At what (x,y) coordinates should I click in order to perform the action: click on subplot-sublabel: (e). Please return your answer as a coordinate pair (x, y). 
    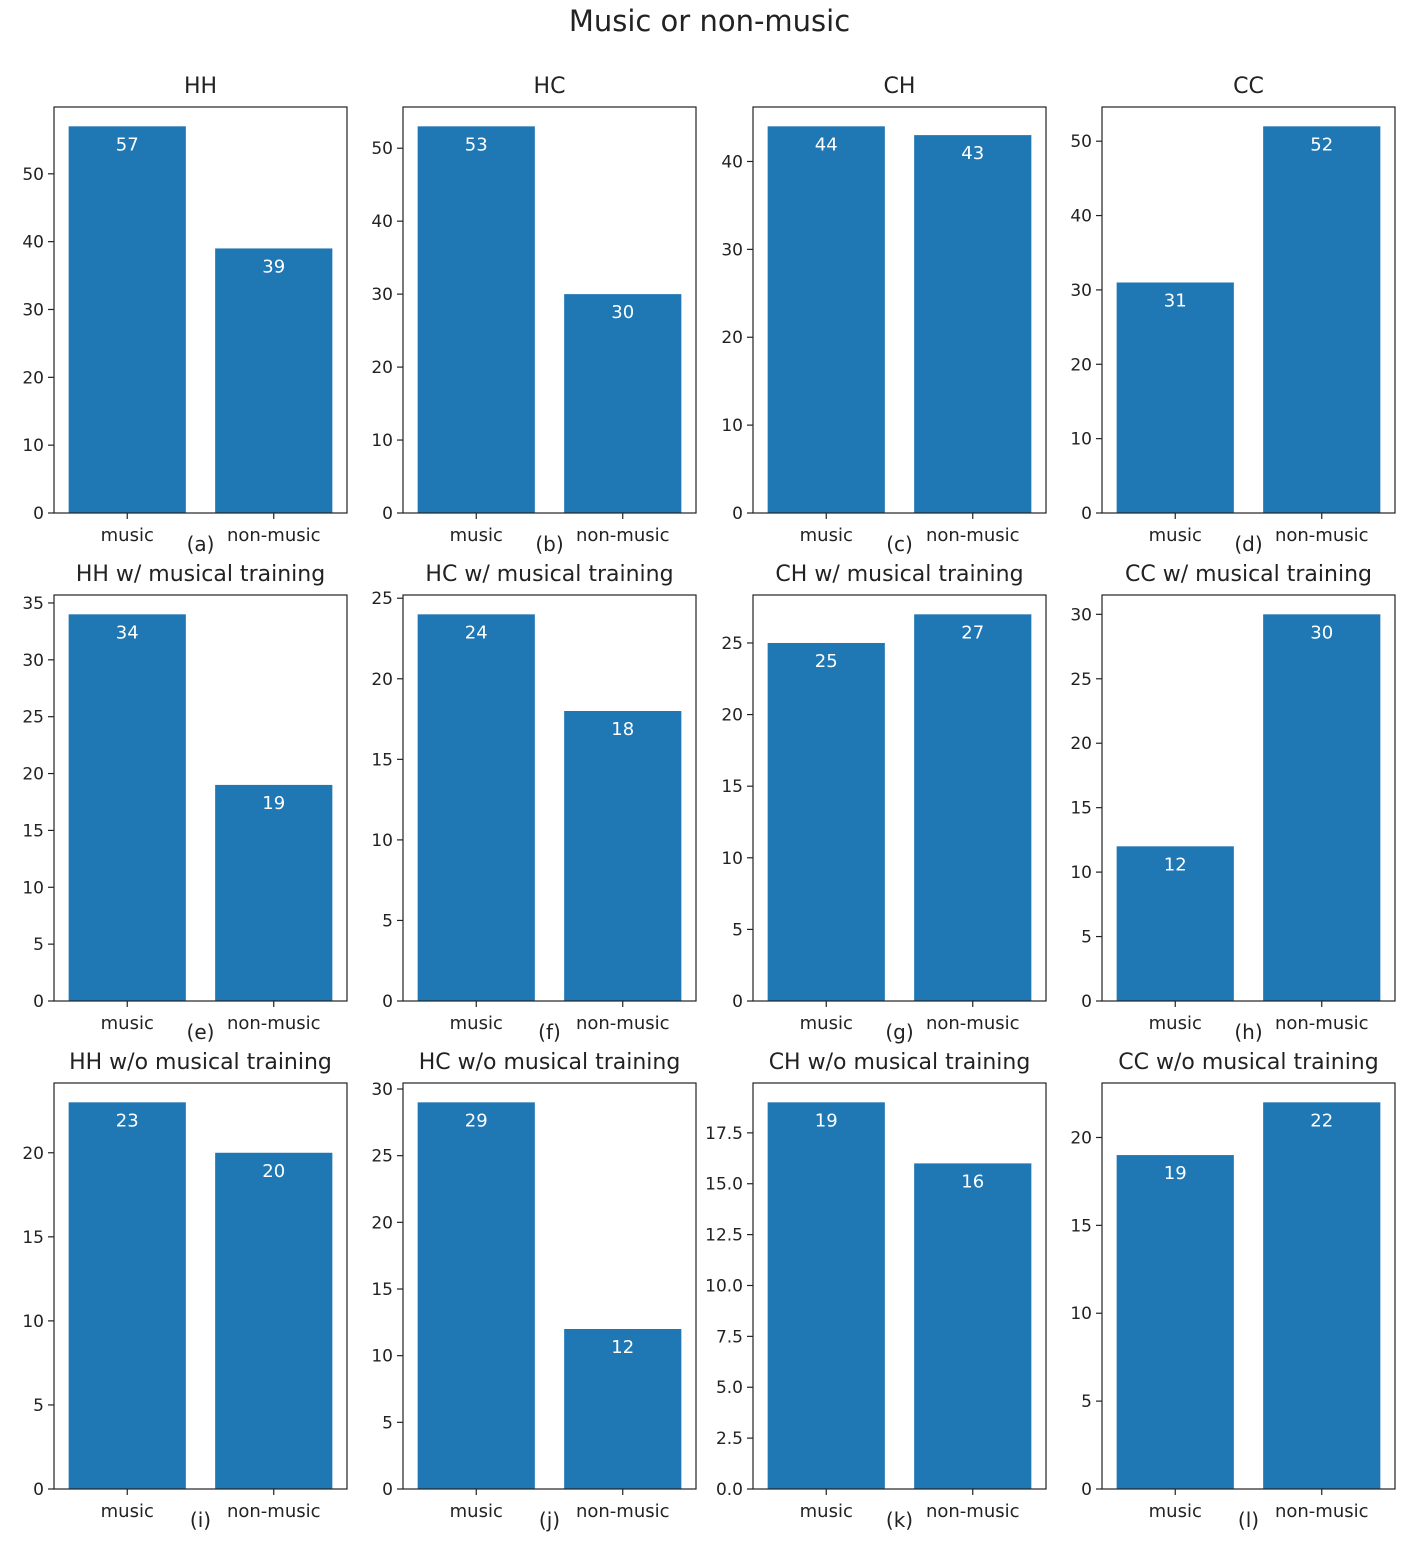
    Looking at the image, I should click on (201, 1032).